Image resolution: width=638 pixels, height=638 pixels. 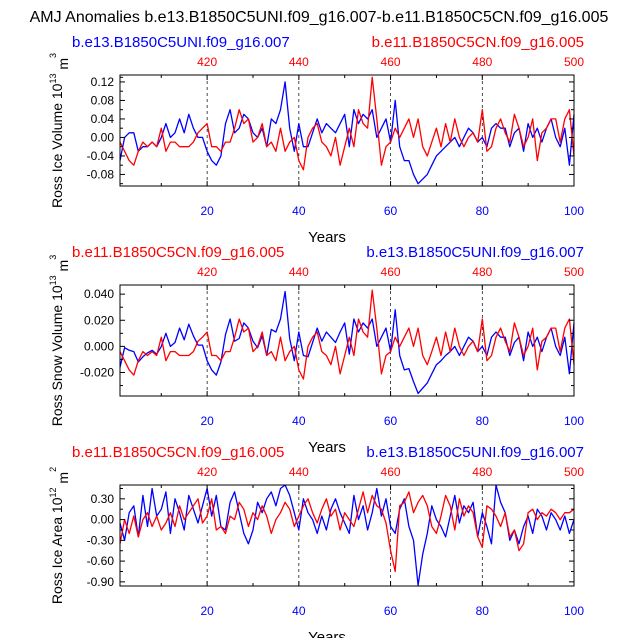 What do you see at coordinates (103, 119) in the screenshot?
I see `y-tick-label: 0.04` at bounding box center [103, 119].